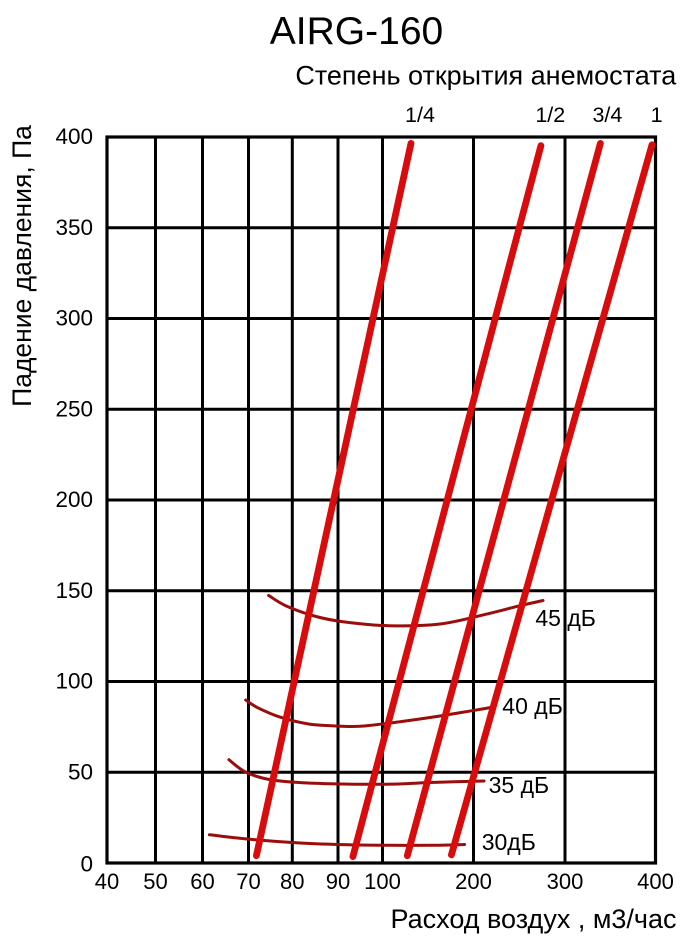 The width and height of the screenshot is (700, 950). What do you see at coordinates (565, 618) in the screenshot?
I see `svg-text: 45 дБ` at bounding box center [565, 618].